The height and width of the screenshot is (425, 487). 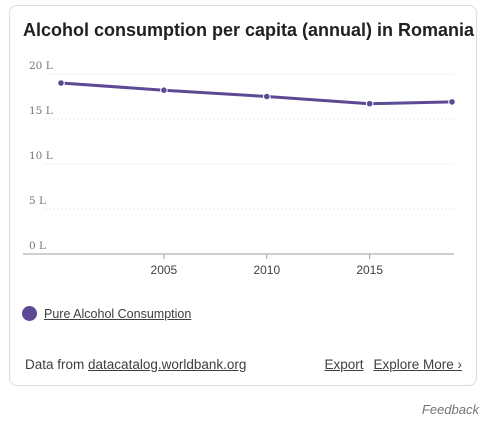 I want to click on y-tick-label: 5 L, so click(x=37, y=201).